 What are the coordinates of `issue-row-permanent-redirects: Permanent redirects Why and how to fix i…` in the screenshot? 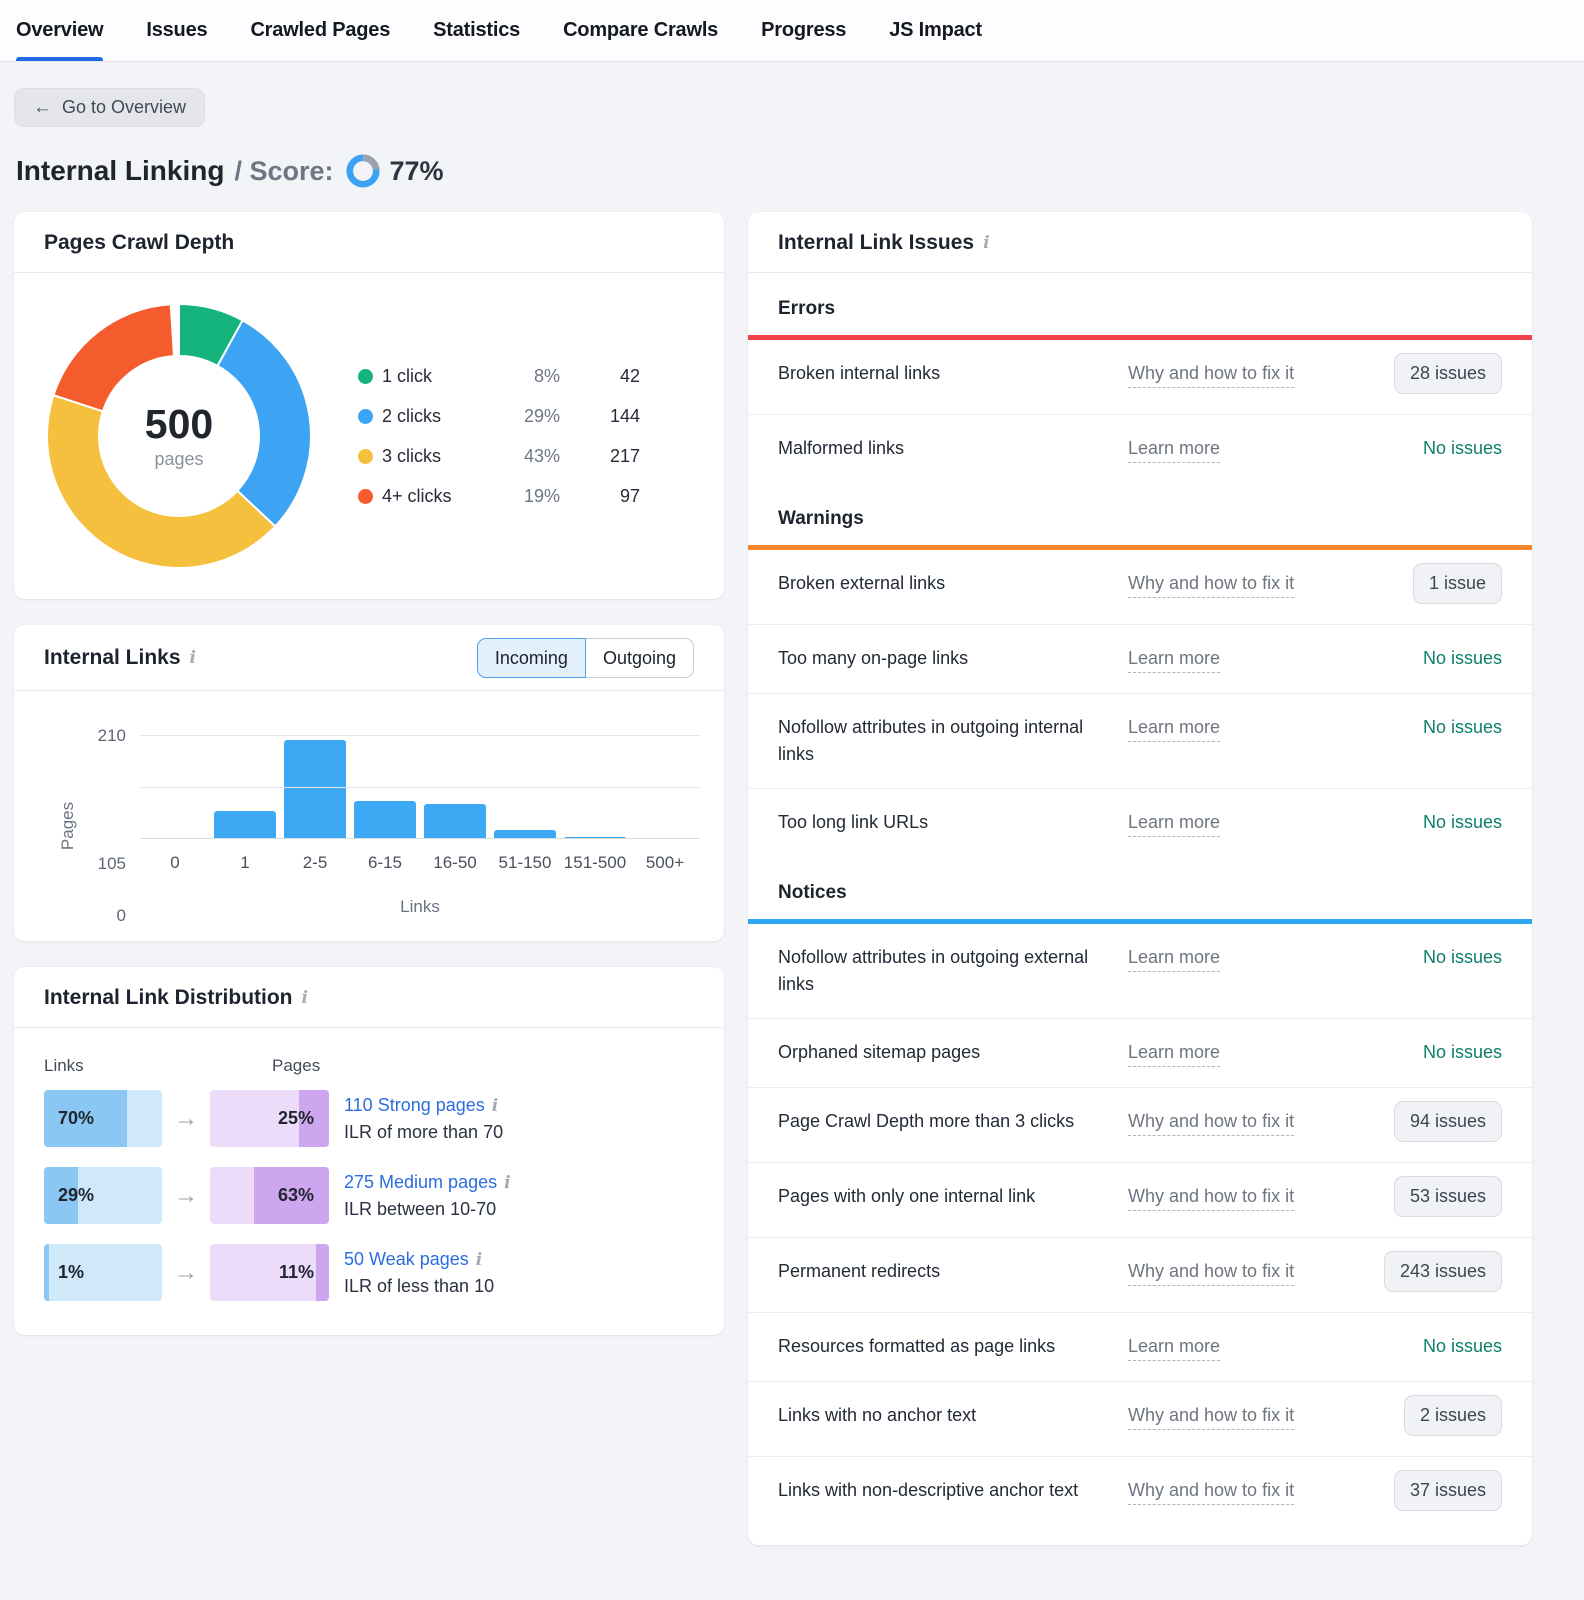 It's located at (1140, 1274).